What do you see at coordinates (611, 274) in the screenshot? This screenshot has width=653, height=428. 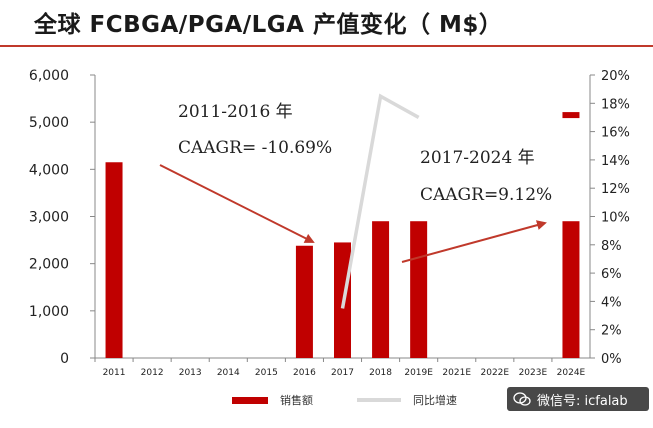 I see `right-tick-label: 6%` at bounding box center [611, 274].